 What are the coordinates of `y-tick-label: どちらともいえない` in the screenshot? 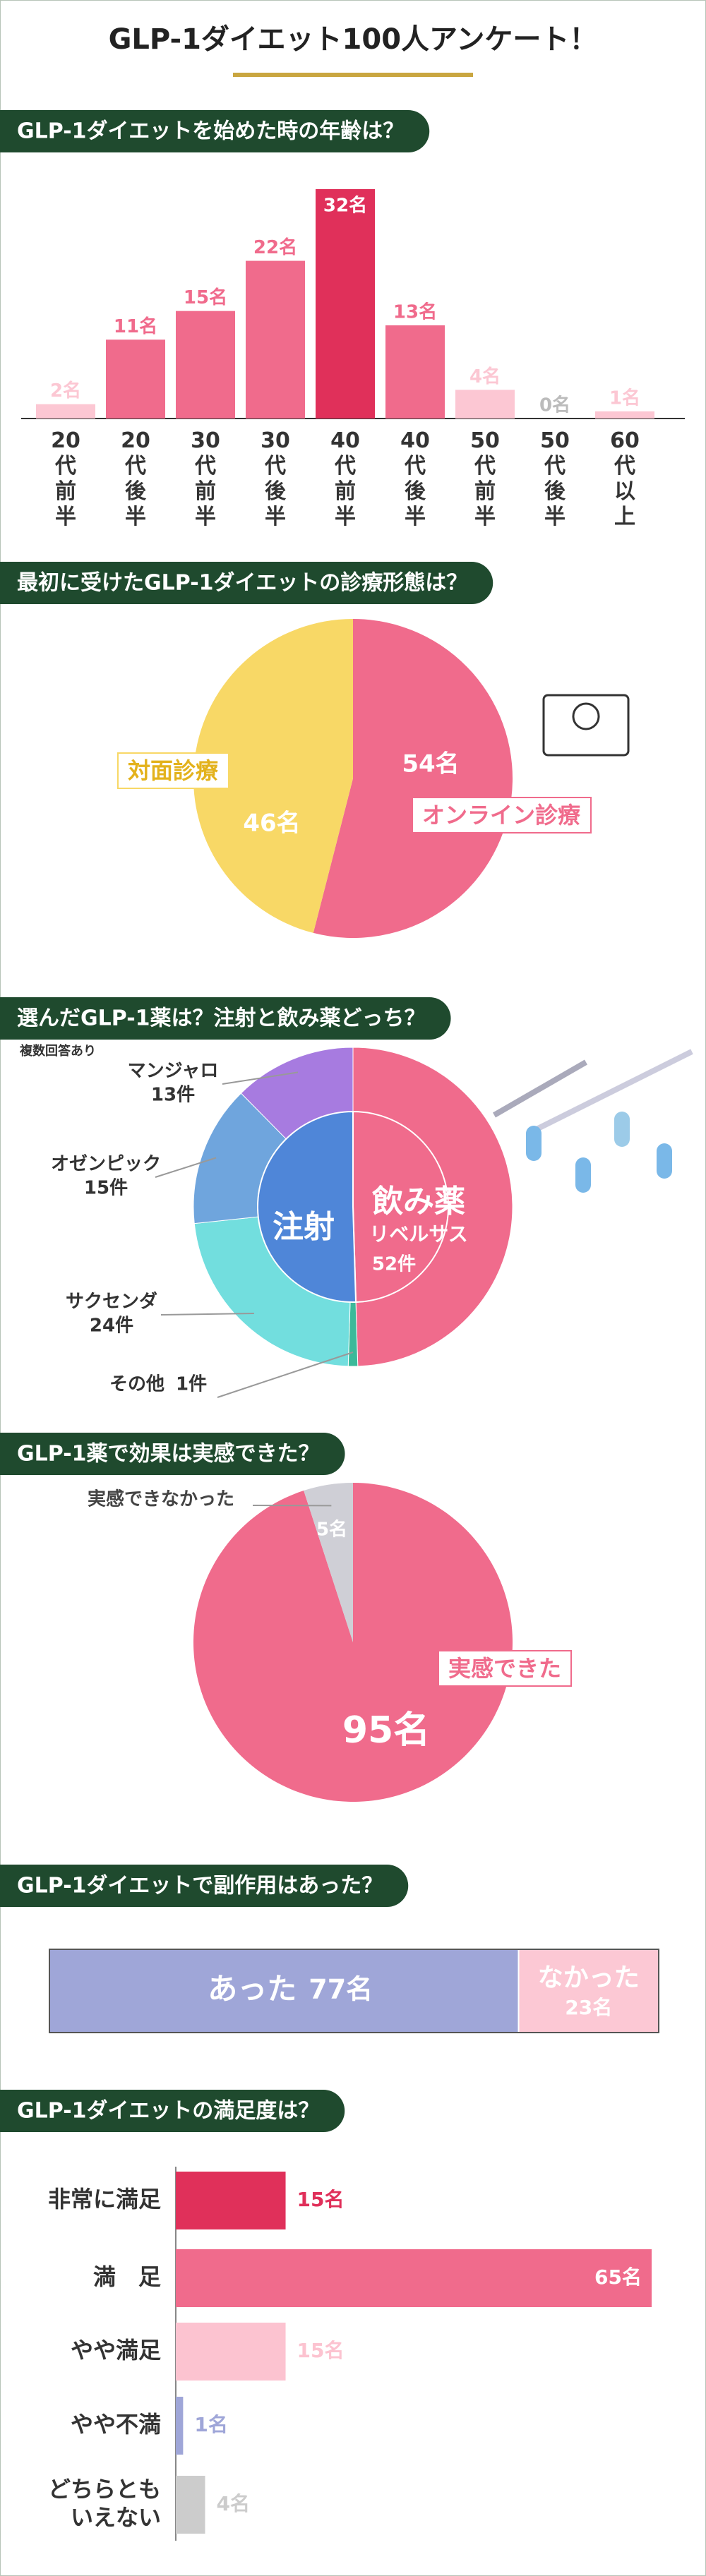 It's located at (104, 2503).